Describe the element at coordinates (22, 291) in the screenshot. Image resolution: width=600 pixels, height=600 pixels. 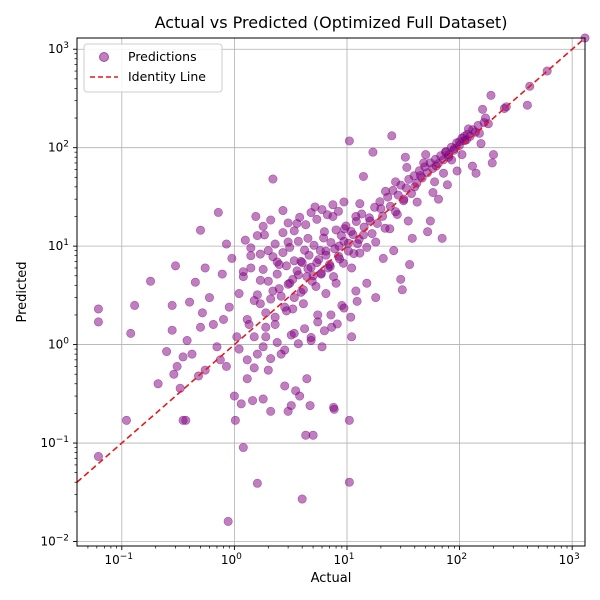
I see `y-axis-label: Predicted` at that location.